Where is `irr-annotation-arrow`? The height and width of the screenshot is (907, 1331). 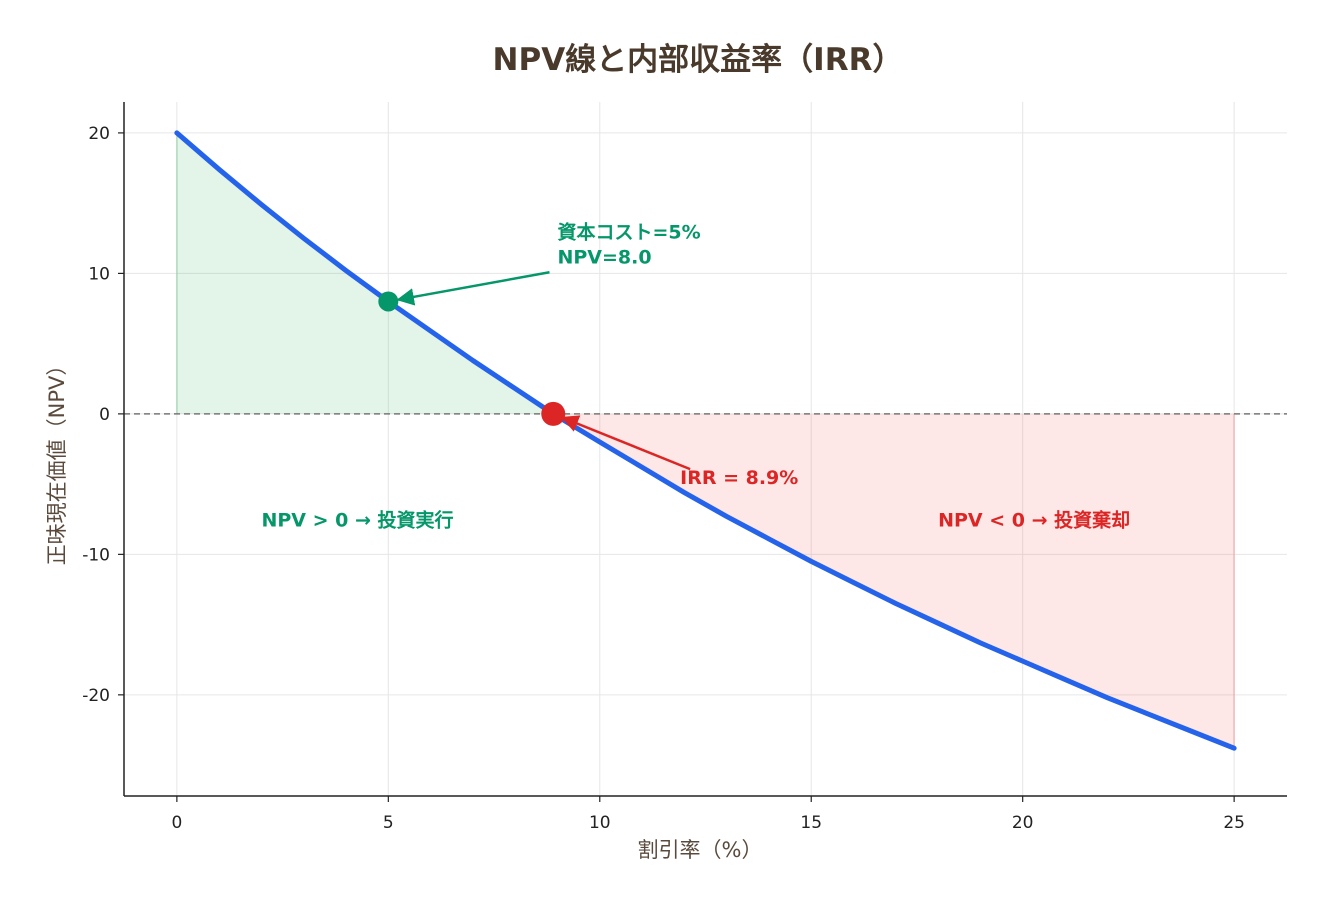 irr-annotation-arrow is located at coordinates (625, 443).